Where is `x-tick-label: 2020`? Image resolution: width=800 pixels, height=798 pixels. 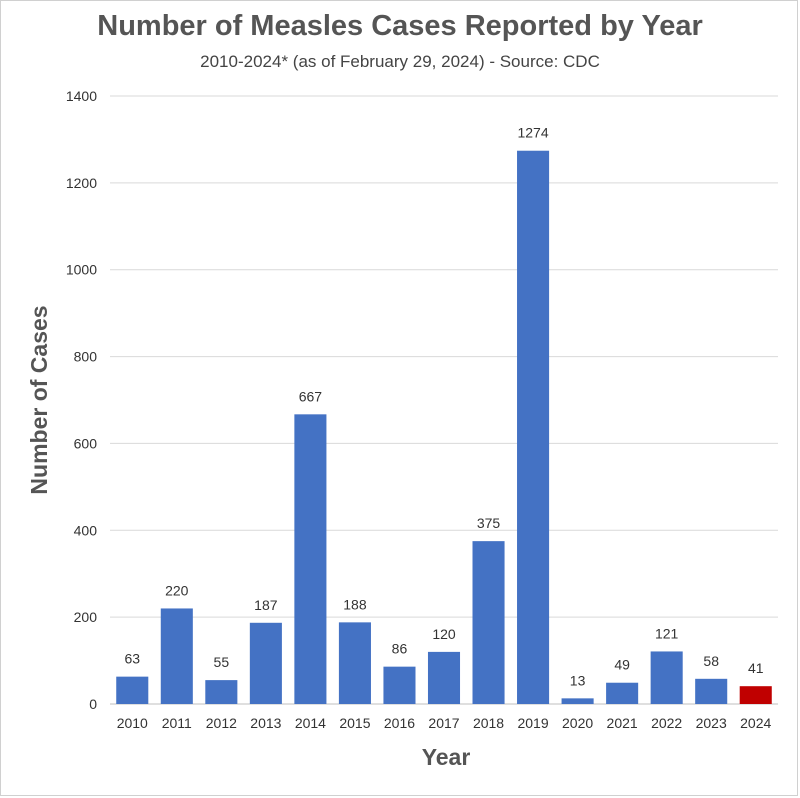
x-tick-label: 2020 is located at coordinates (577, 723).